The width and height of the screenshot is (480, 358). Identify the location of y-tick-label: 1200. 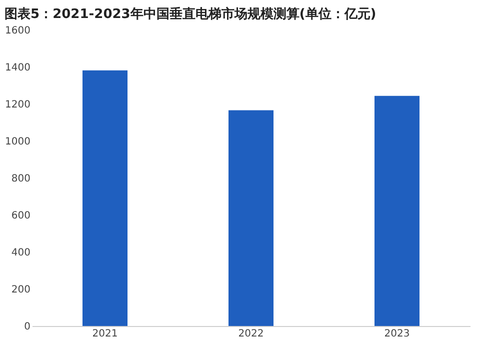
(17, 105).